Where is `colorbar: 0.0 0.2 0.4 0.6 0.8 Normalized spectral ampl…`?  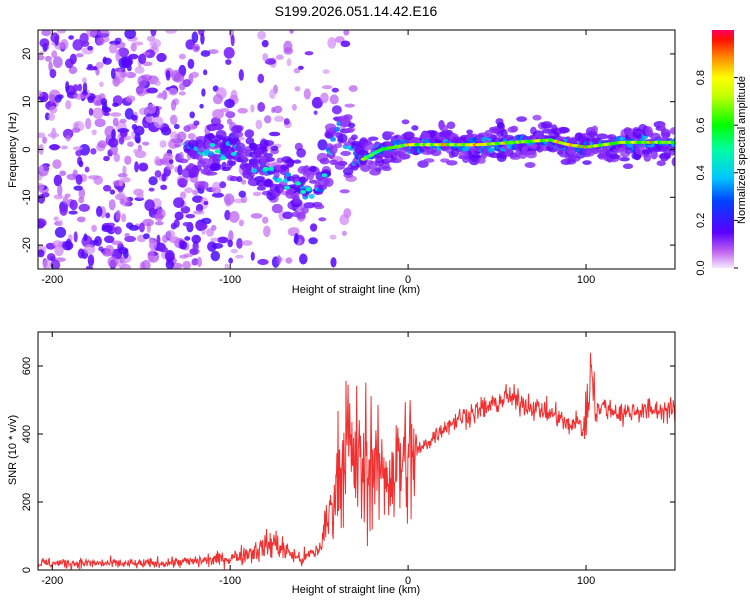 colorbar: 0.0 0.2 0.4 0.6 0.8 Normalized spectral ampl… is located at coordinates (721, 153).